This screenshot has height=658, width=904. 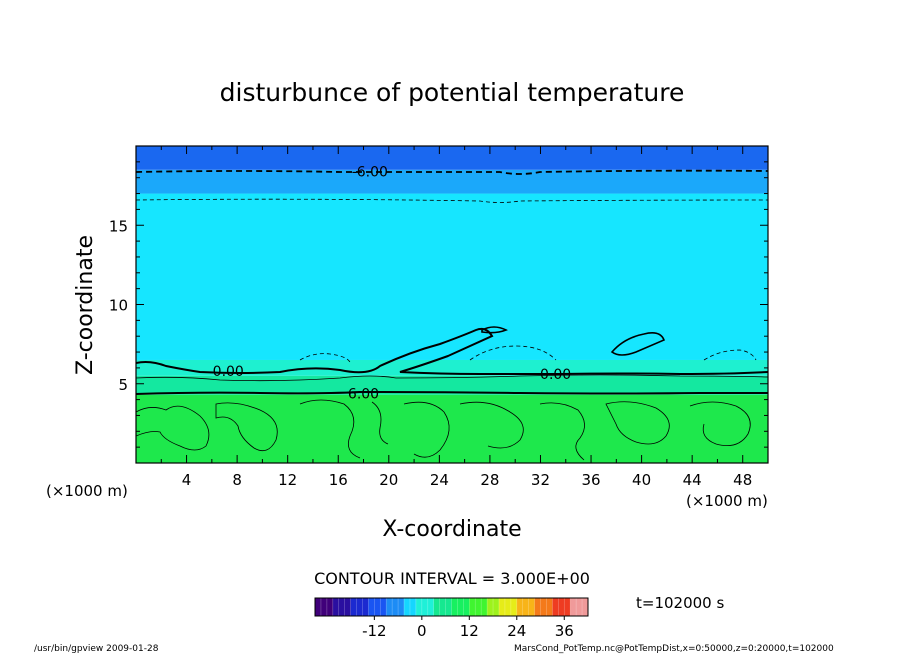 I want to click on x-tick-label: 8, so click(x=237, y=480).